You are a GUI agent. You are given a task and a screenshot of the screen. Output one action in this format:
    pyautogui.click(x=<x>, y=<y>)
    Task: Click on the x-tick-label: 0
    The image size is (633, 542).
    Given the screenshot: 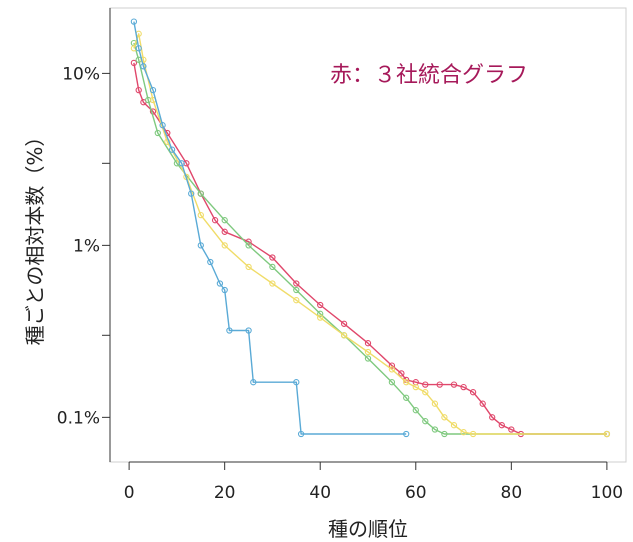 What is the action you would take?
    pyautogui.click(x=129, y=493)
    